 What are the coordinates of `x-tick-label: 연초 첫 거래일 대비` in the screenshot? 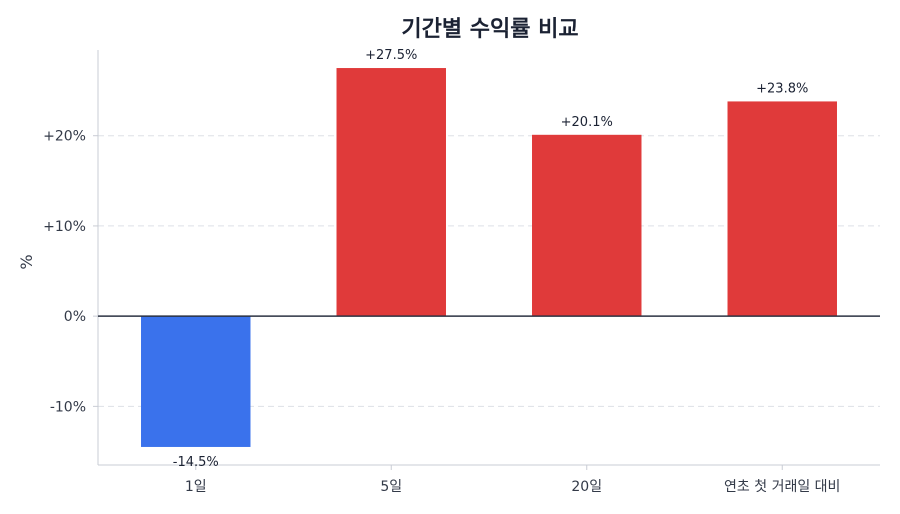 It's located at (782, 487).